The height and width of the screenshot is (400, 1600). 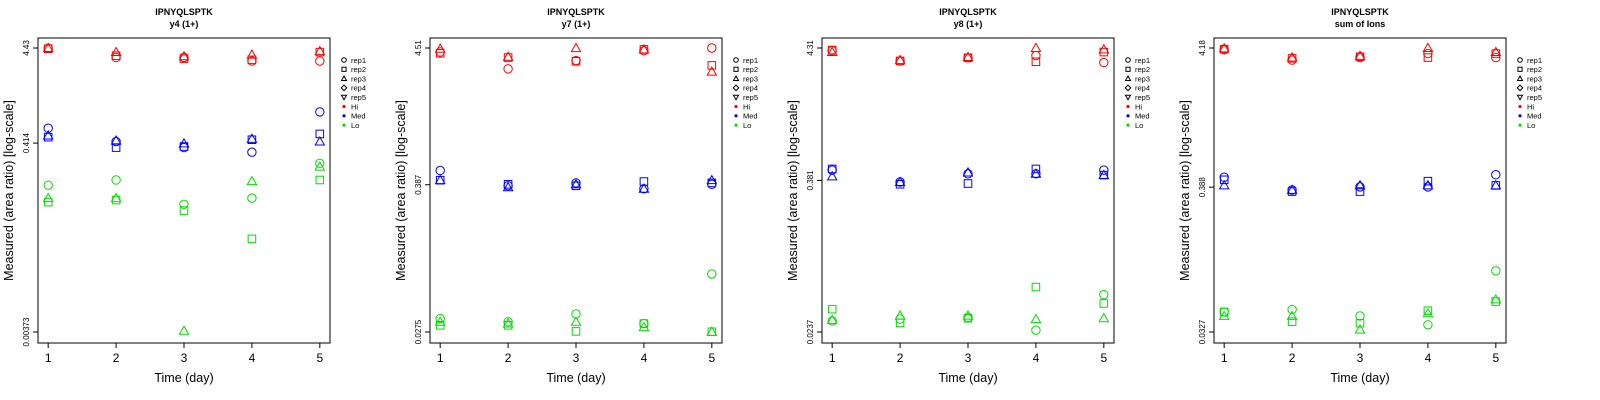 I want to click on legend-marker-circle, so click(x=1128, y=60).